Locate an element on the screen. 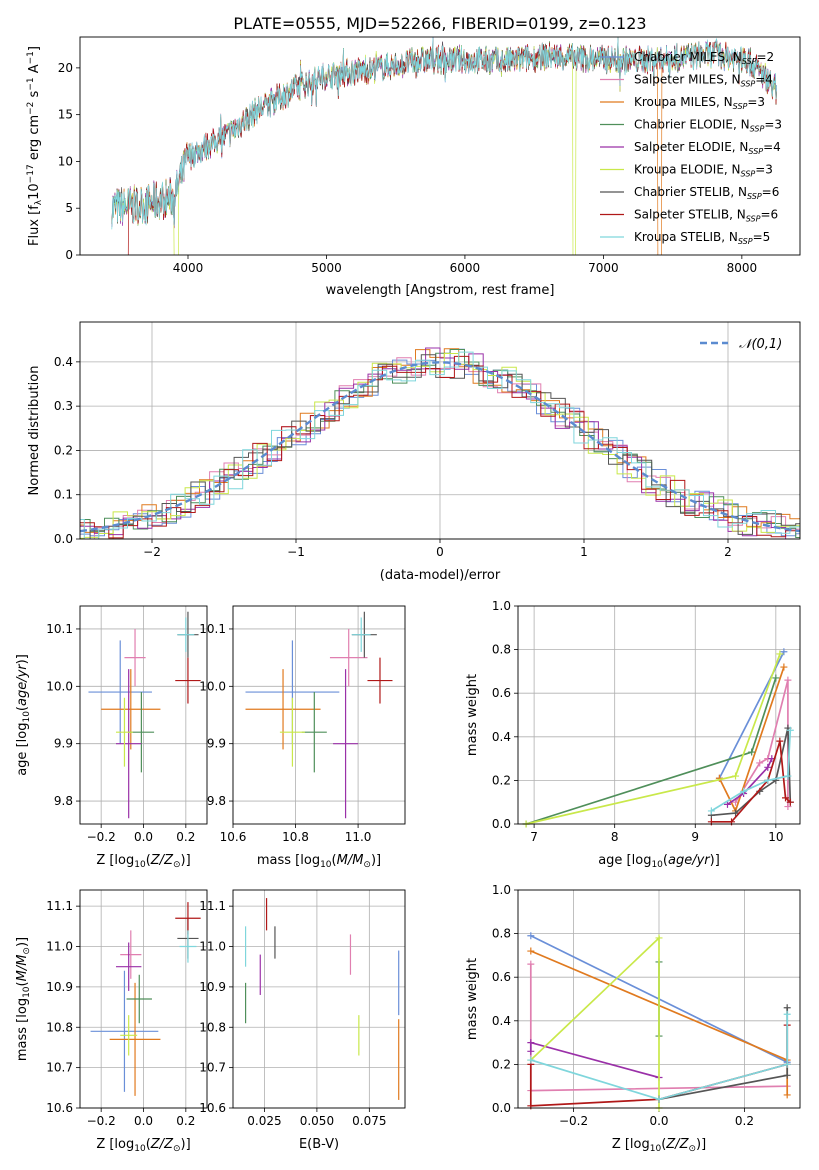 The image size is (819, 1170). x-axis-label: (data-model)/error is located at coordinates (440, 575).